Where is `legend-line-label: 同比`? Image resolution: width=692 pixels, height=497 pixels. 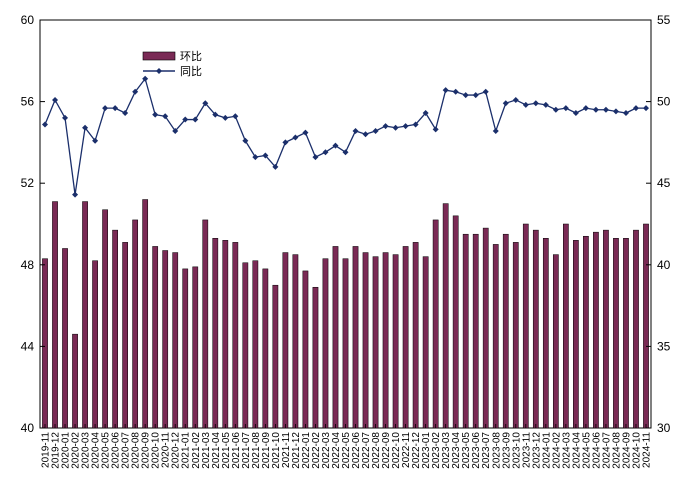
legend-line-label: 同比 is located at coordinates (191, 71).